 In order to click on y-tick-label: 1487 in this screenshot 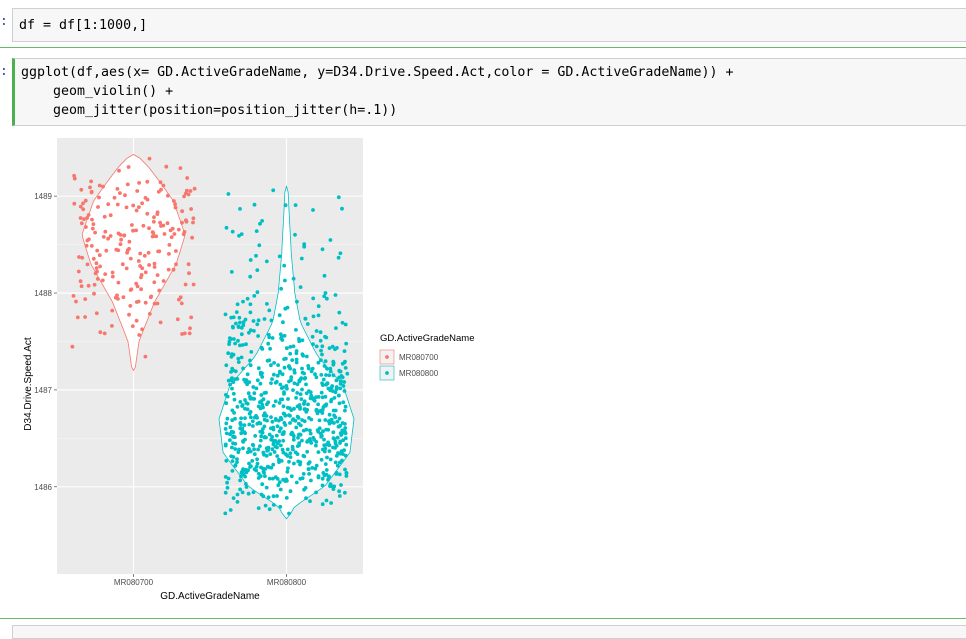, I will do `click(43, 390)`.